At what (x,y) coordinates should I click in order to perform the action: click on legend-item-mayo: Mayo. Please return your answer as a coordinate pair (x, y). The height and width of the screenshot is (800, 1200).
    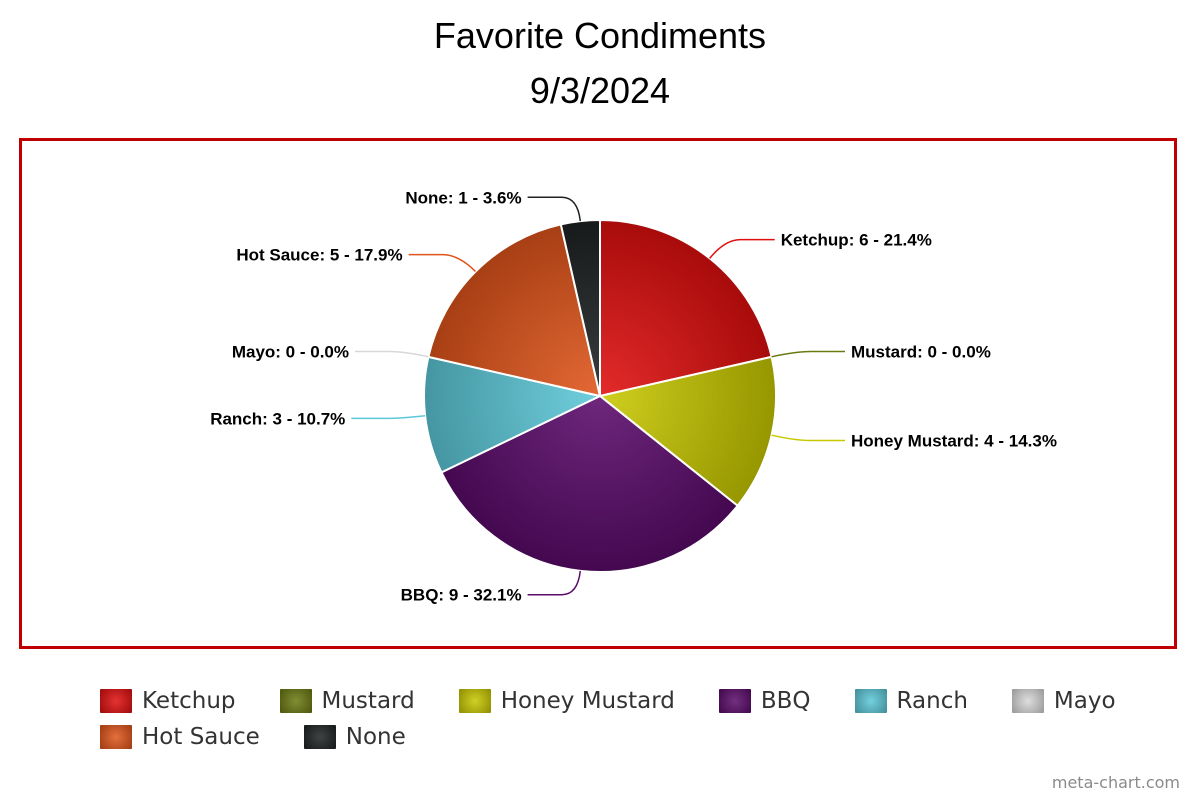
    Looking at the image, I should click on (1063, 701).